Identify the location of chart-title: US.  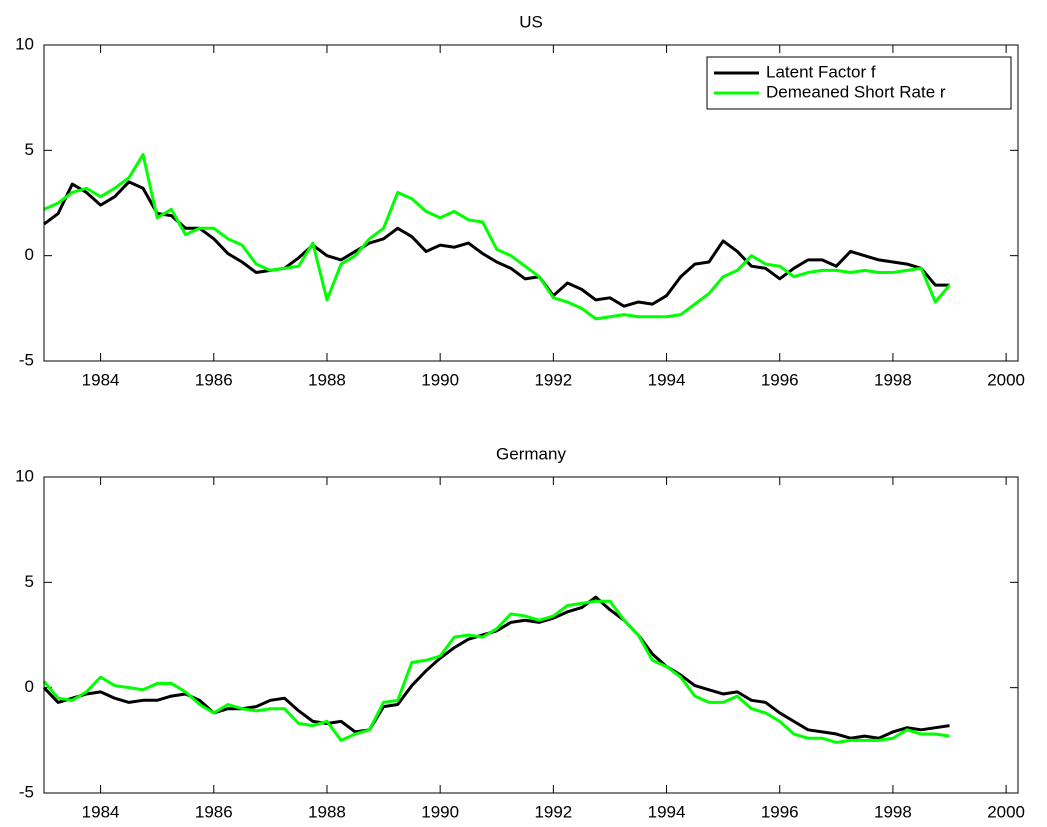
(531, 21).